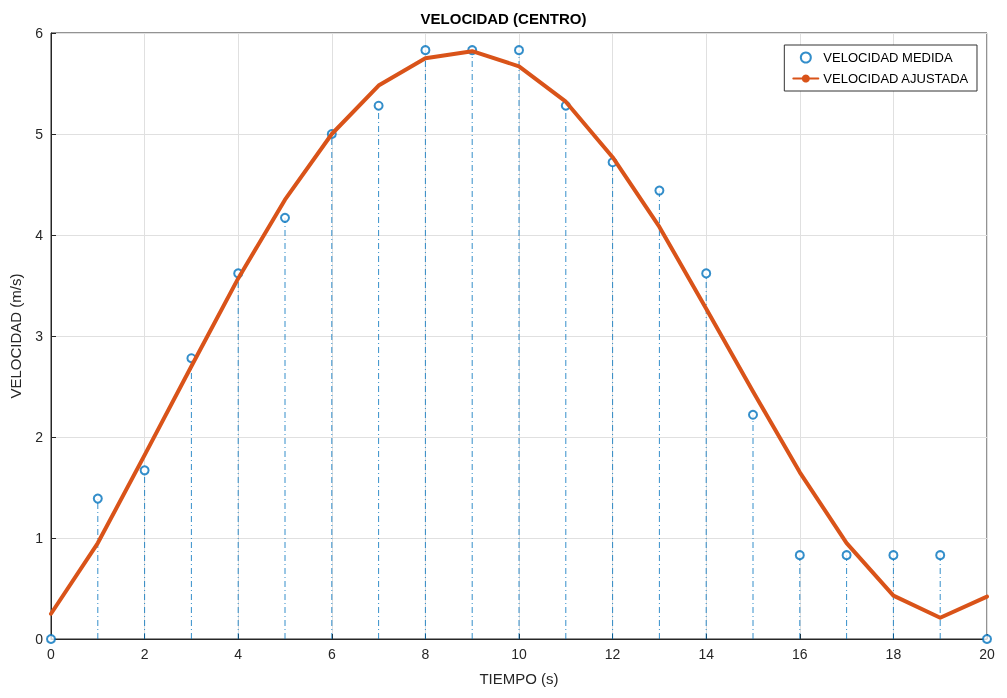 The image size is (1007, 698). Describe the element at coordinates (987, 654) in the screenshot. I see `x-tick-label: 20` at that location.